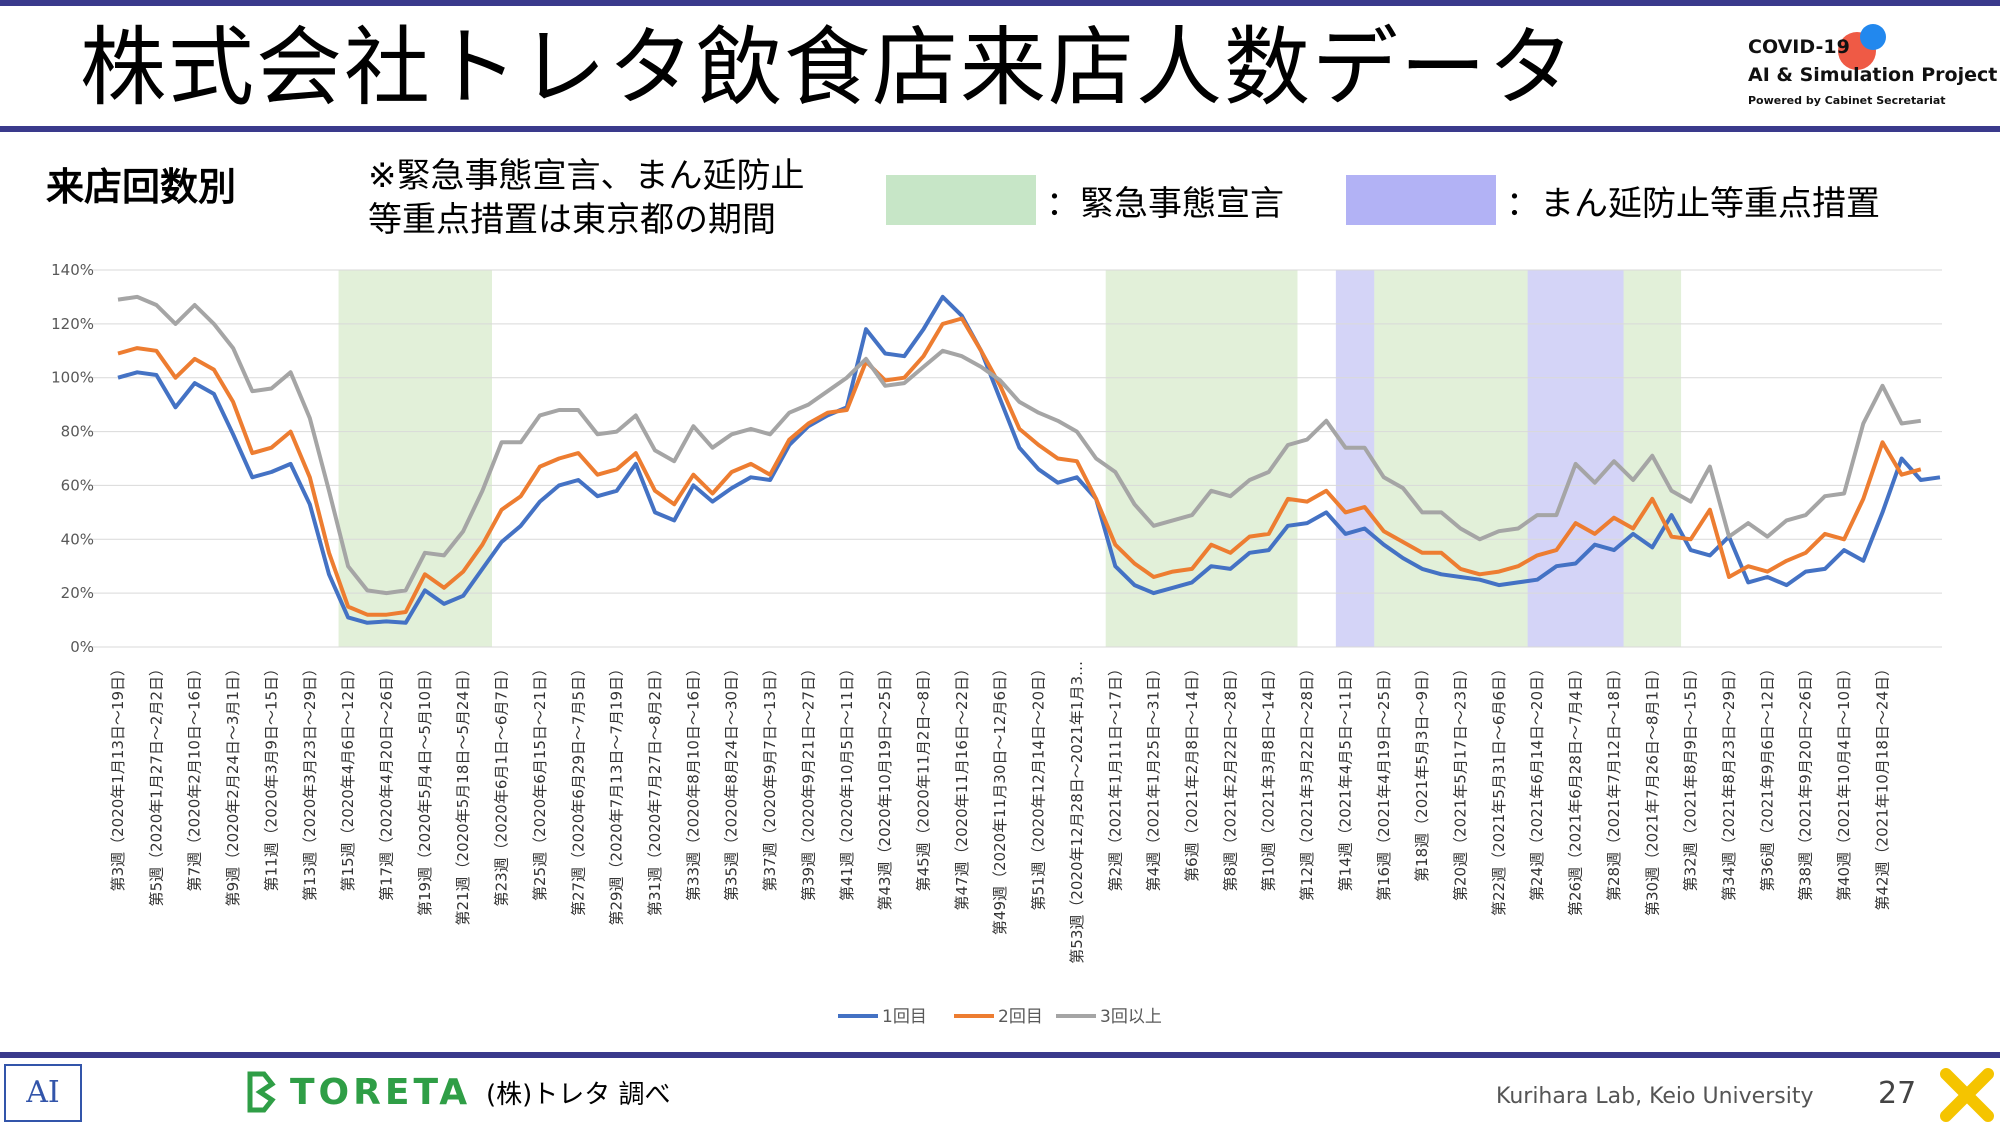 This screenshot has height=1125, width=2000. I want to click on x-tick-label: 第47週（2020年11月16日～22日）, so click(962, 786).